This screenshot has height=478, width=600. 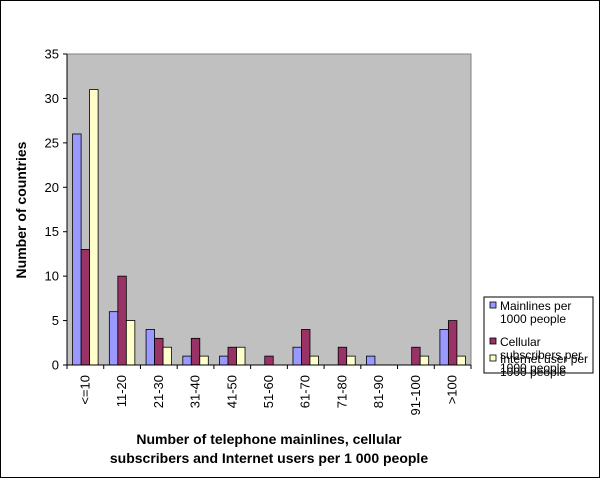 What do you see at coordinates (121, 391) in the screenshot?
I see `x-tick-label: 11-20` at bounding box center [121, 391].